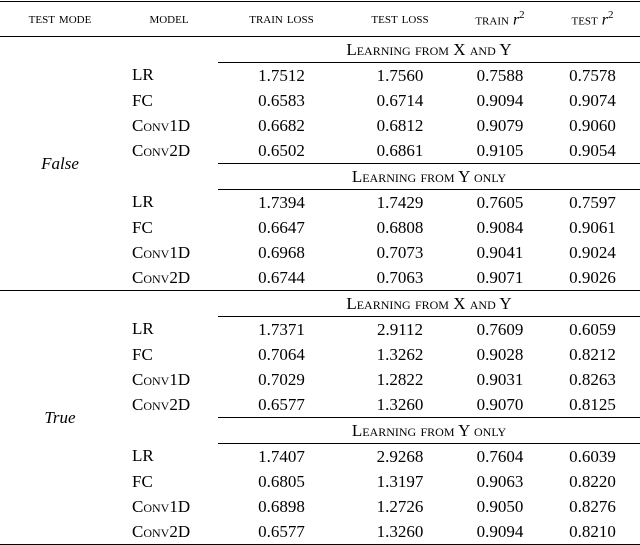 This screenshot has width=640, height=545. I want to click on metric-value: 0.9026, so click(592, 277).